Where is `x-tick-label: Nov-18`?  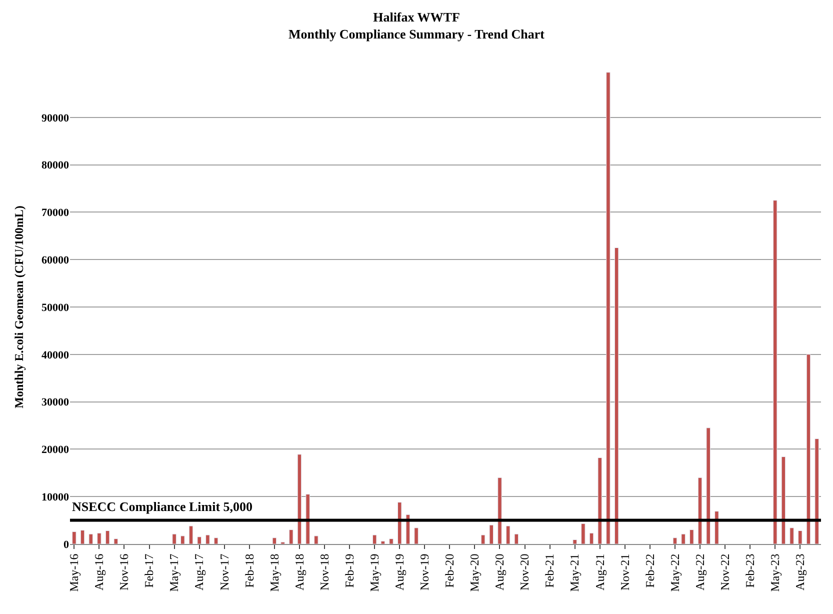 x-tick-label: Nov-18 is located at coordinates (324, 572).